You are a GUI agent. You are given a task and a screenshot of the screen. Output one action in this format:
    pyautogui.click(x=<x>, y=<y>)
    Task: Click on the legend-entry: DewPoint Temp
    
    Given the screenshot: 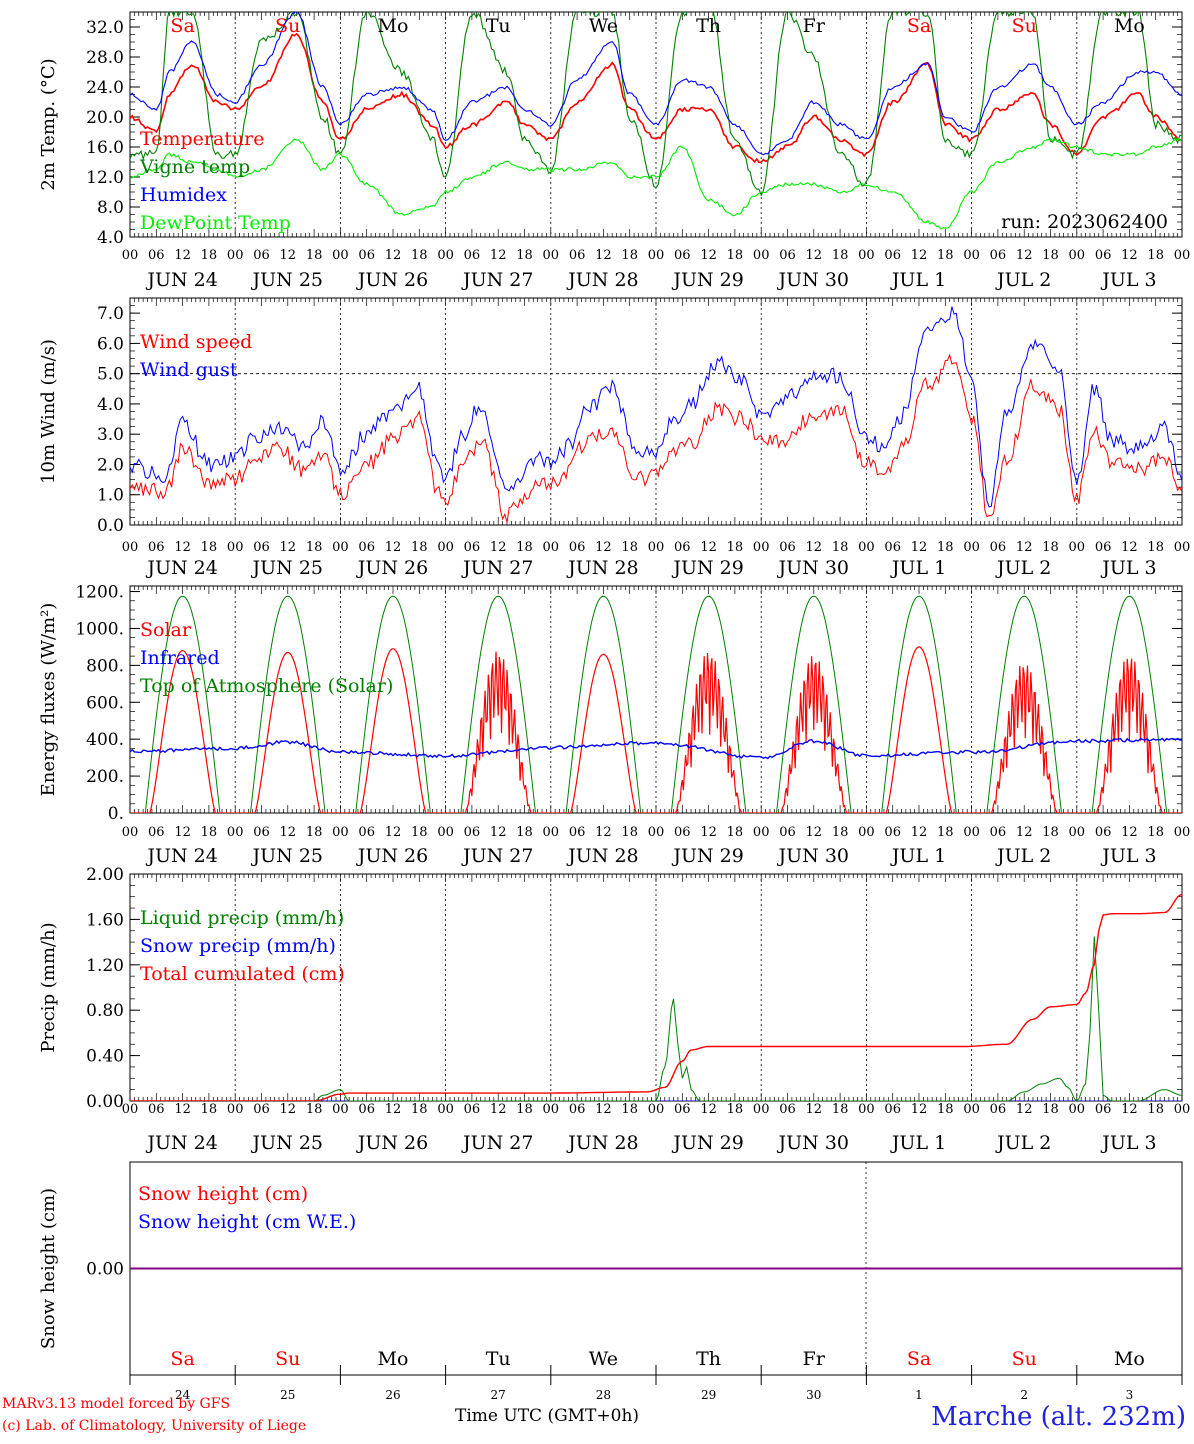 What is the action you would take?
    pyautogui.click(x=215, y=223)
    